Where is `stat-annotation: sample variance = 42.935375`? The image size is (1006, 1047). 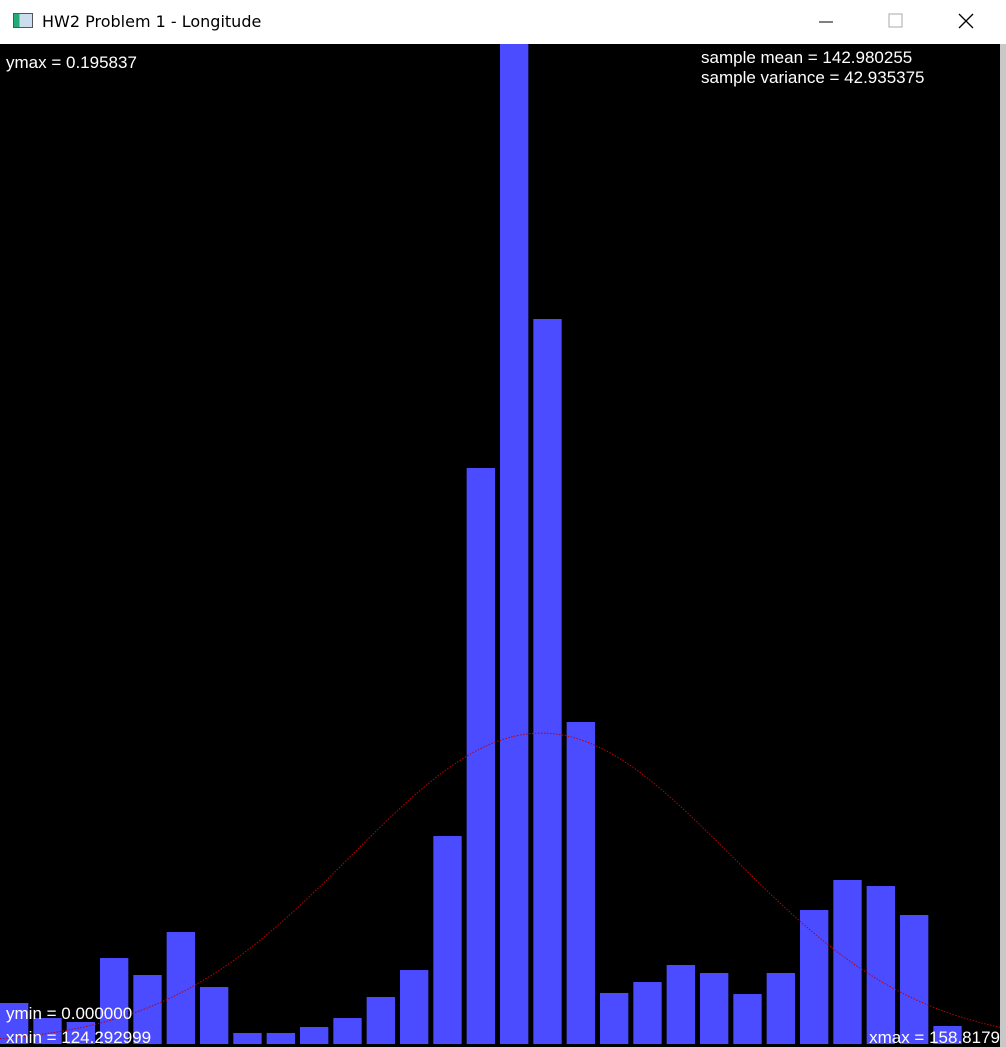 stat-annotation: sample variance = 42.935375 is located at coordinates (813, 77).